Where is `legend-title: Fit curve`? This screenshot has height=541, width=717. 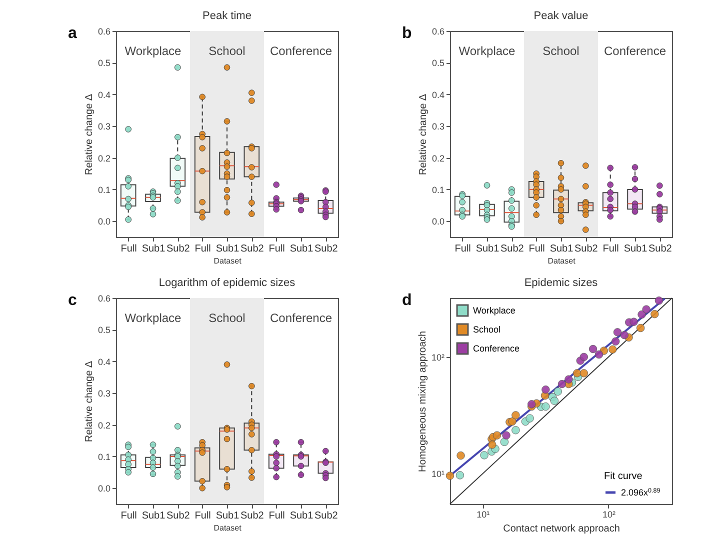 legend-title: Fit curve is located at coordinates (623, 476).